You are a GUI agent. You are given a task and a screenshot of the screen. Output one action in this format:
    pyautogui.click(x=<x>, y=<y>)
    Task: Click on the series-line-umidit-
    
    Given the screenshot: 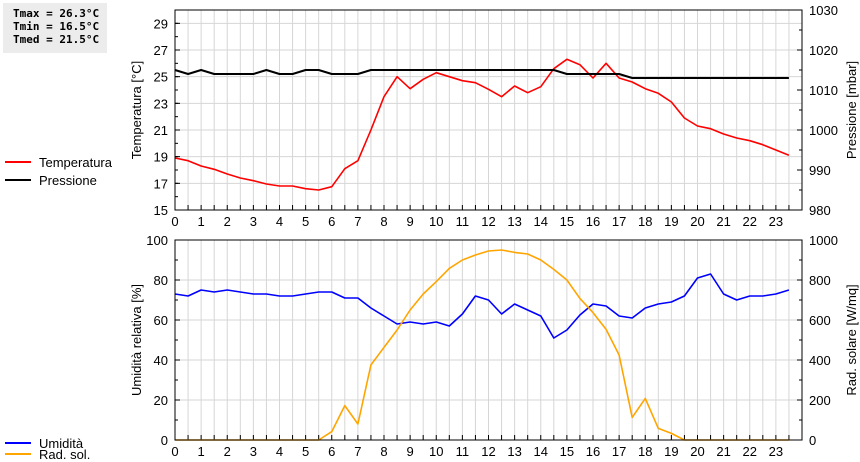 What is the action you would take?
    pyautogui.click(x=482, y=306)
    